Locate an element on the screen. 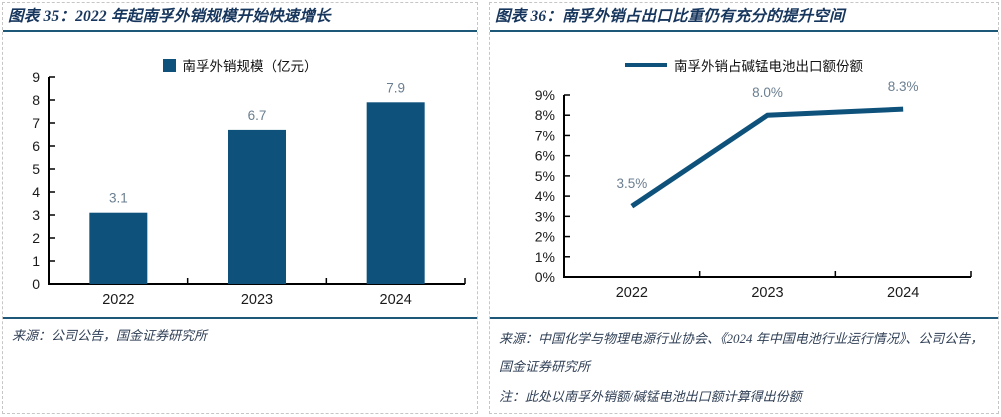 The height and width of the screenshot is (417, 1001). figure-36-legend-label: 南孚外销占碱锰电池出口额份额 is located at coordinates (768, 66).